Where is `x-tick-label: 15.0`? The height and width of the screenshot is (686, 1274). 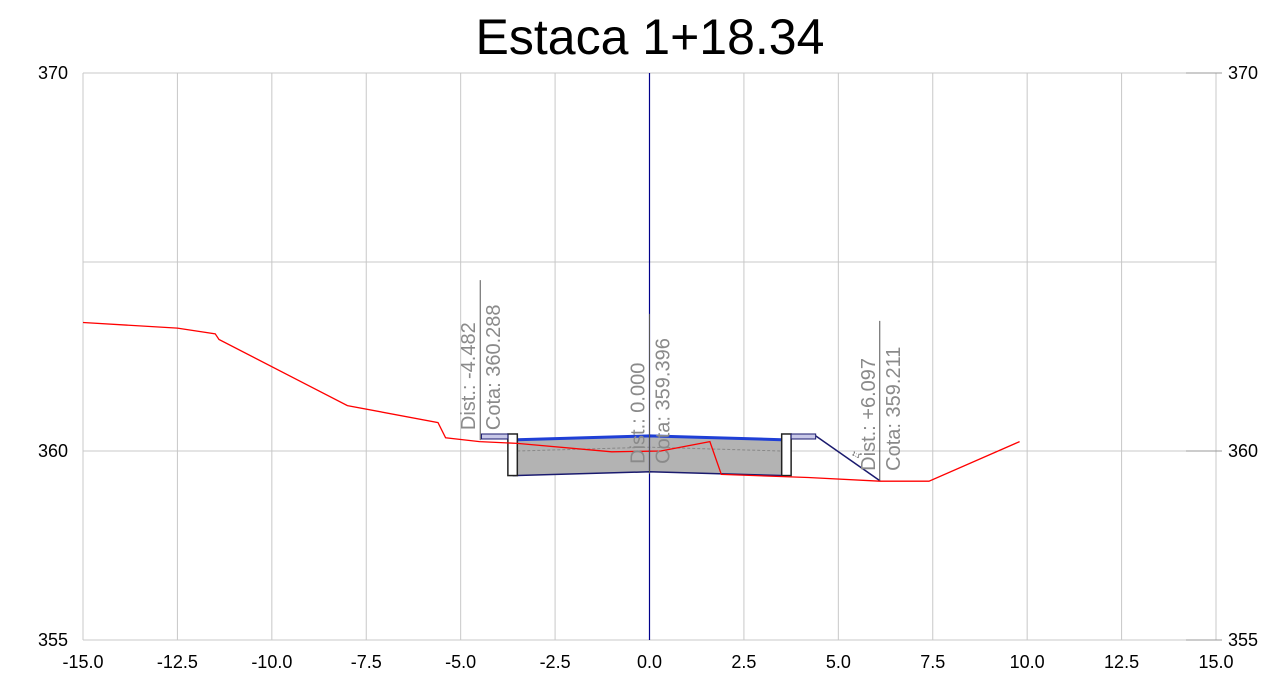 x-tick-label: 15.0 is located at coordinates (1215, 662).